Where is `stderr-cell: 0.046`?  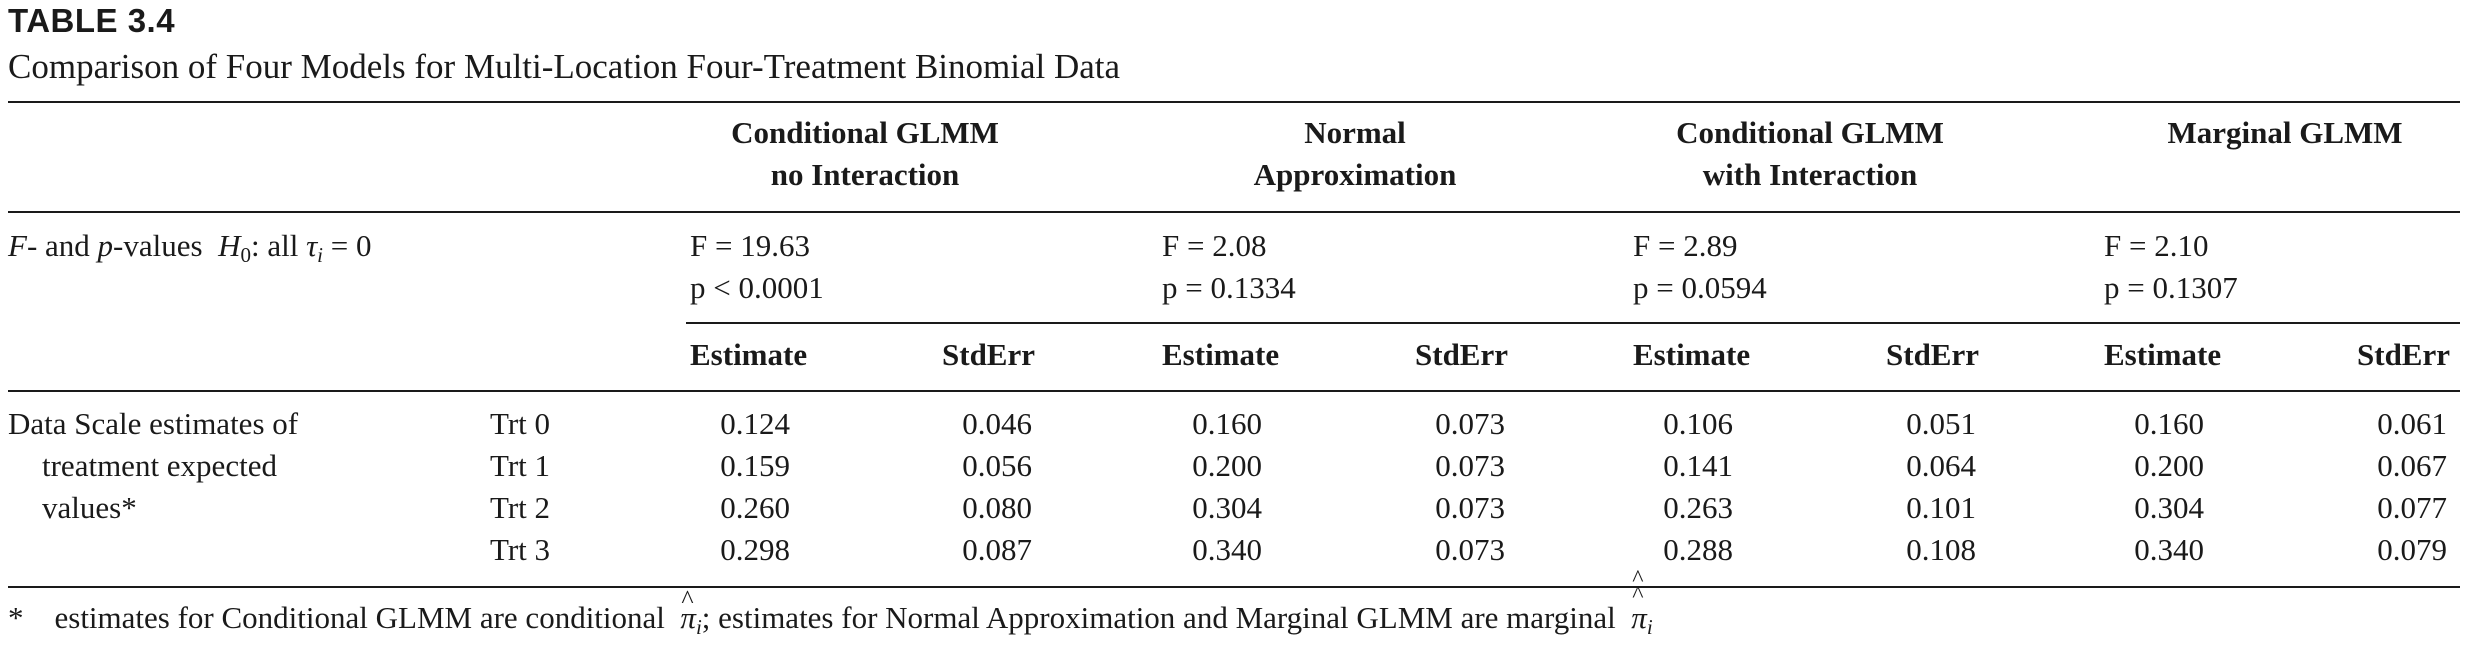
stderr-cell: 0.046 is located at coordinates (997, 423).